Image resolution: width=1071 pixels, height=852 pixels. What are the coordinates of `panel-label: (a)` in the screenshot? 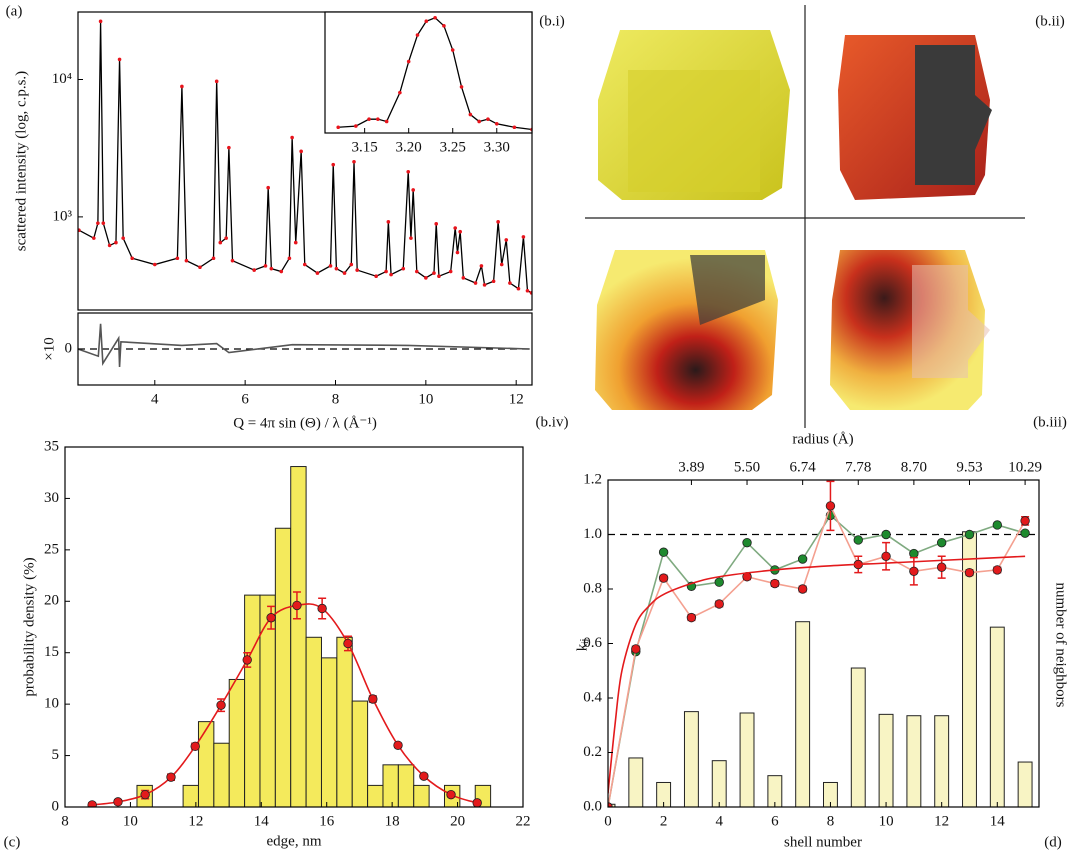 It's located at (14, 11).